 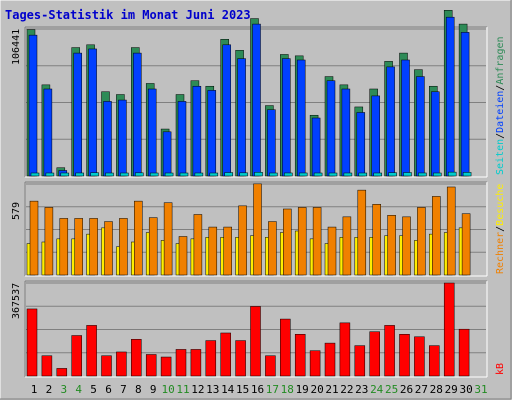 What do you see at coordinates (500, 229) in the screenshot?
I see `panel-legend: Rechner/Besuche` at bounding box center [500, 229].